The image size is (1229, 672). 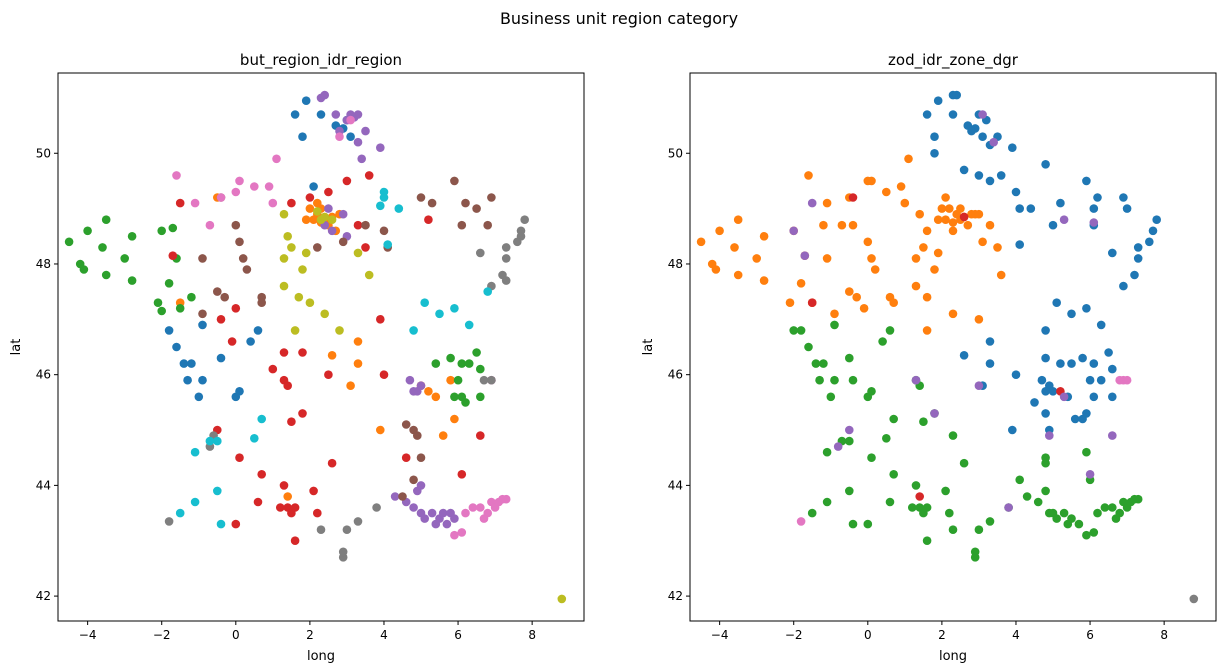 What do you see at coordinates (675, 596) in the screenshot?
I see `y-tick-label: 42` at bounding box center [675, 596].